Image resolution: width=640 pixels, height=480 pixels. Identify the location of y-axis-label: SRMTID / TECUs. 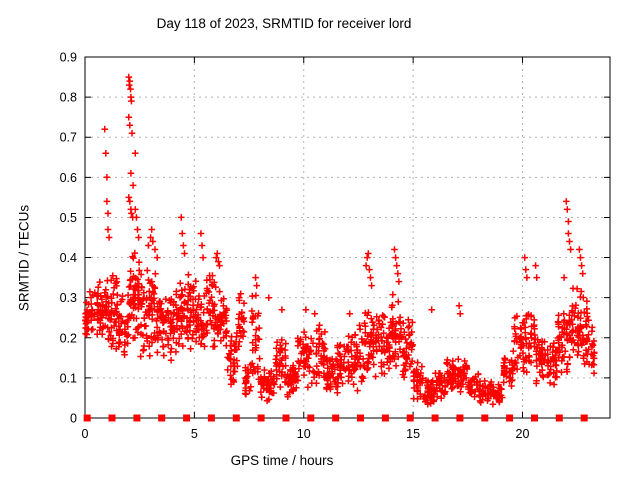
(24, 258).